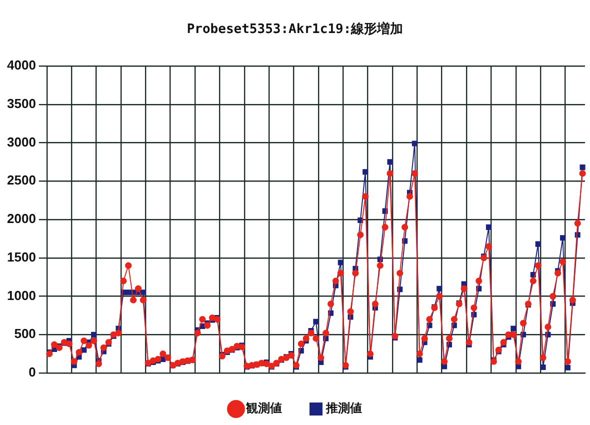 The width and height of the screenshot is (590, 425). Describe the element at coordinates (21, 218) in the screenshot. I see `y-tick-label: 2000` at that location.